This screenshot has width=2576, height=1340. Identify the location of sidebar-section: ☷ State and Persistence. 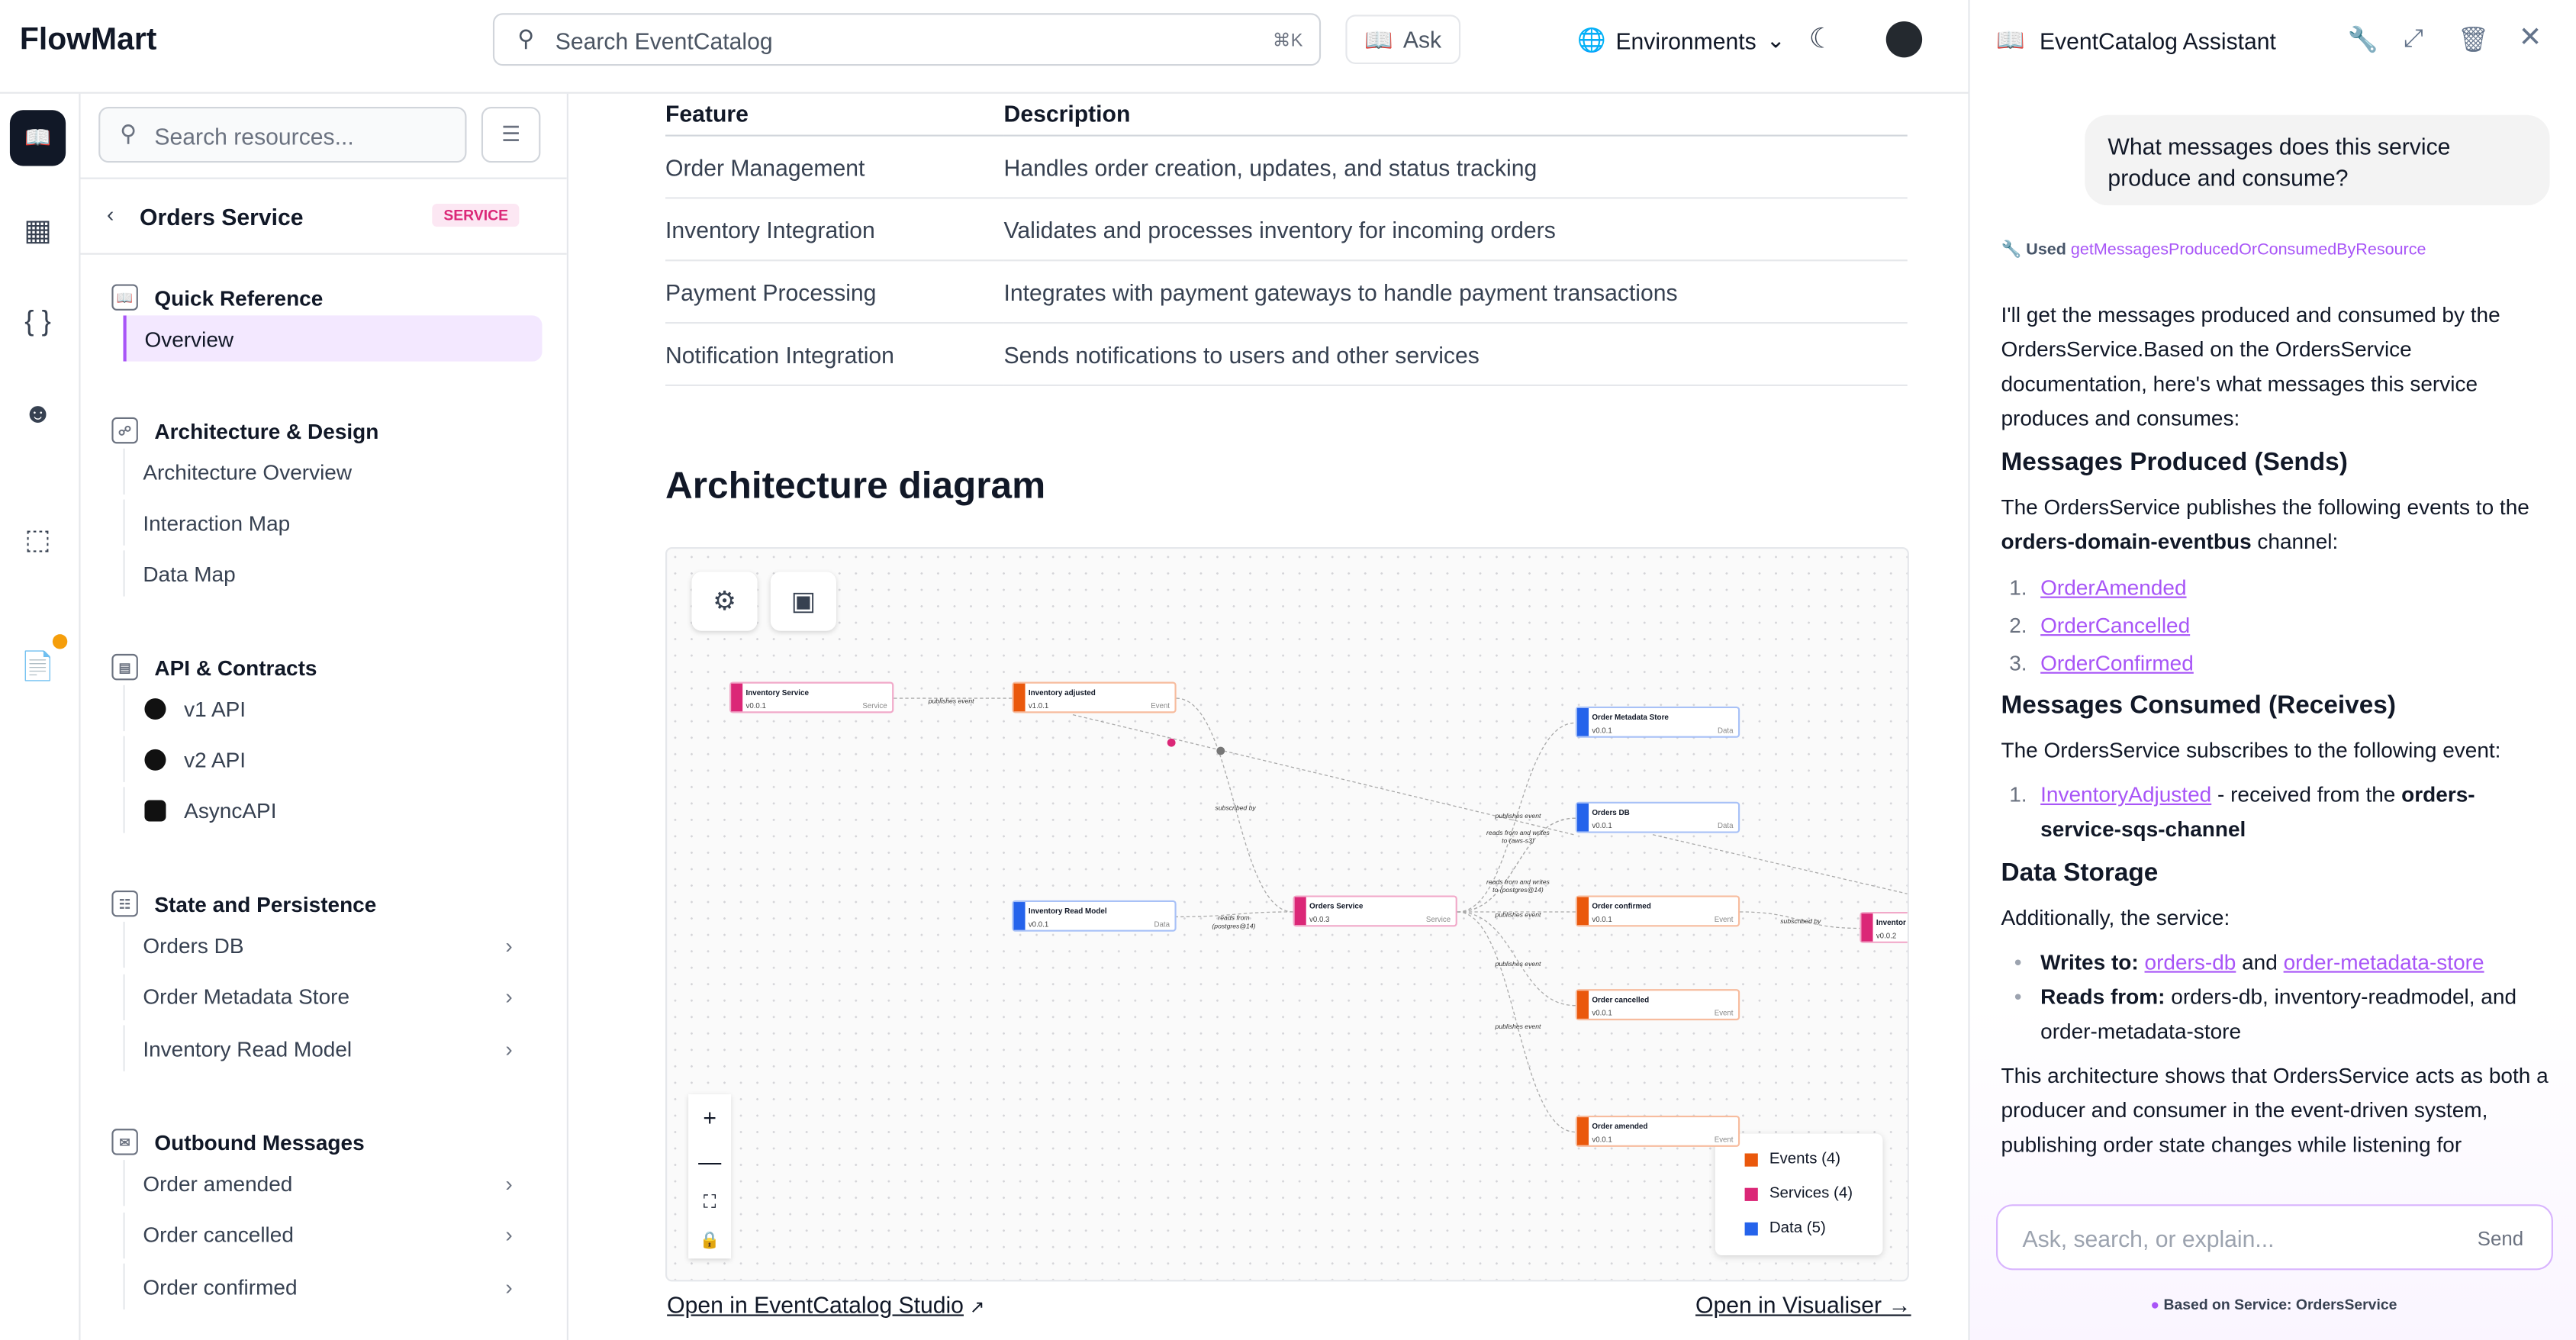
(243, 904).